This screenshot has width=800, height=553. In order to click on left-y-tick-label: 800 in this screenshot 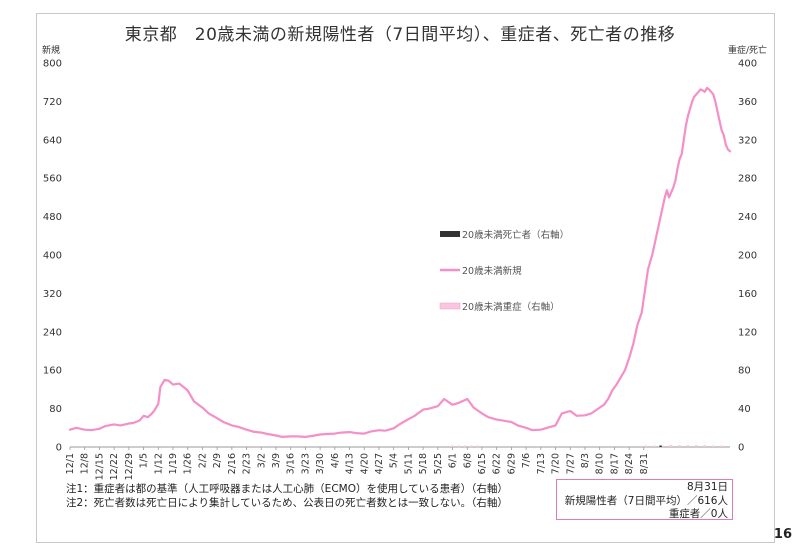, I will do `click(52, 64)`.